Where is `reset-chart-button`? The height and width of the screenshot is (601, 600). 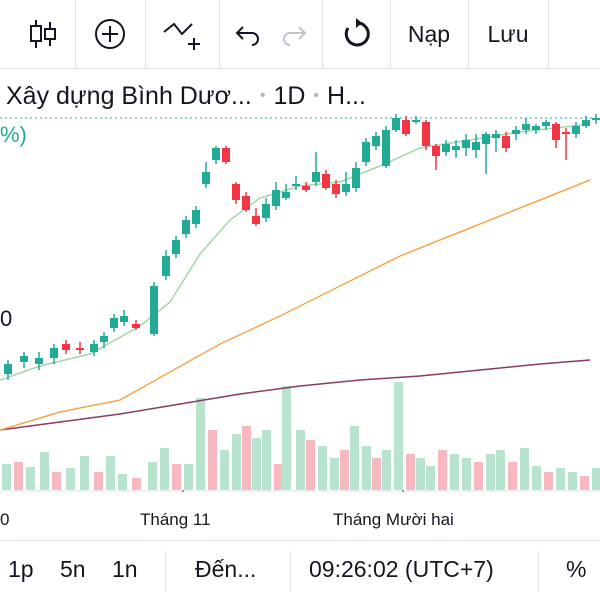 reset-chart-button is located at coordinates (356, 34).